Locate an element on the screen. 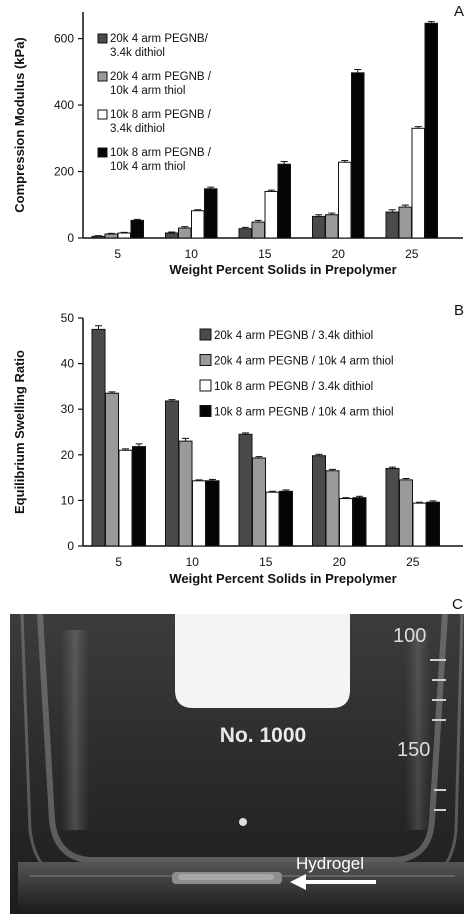 Image resolution: width=474 pixels, height=923 pixels. y-tick-label: 40 is located at coordinates (68, 364).